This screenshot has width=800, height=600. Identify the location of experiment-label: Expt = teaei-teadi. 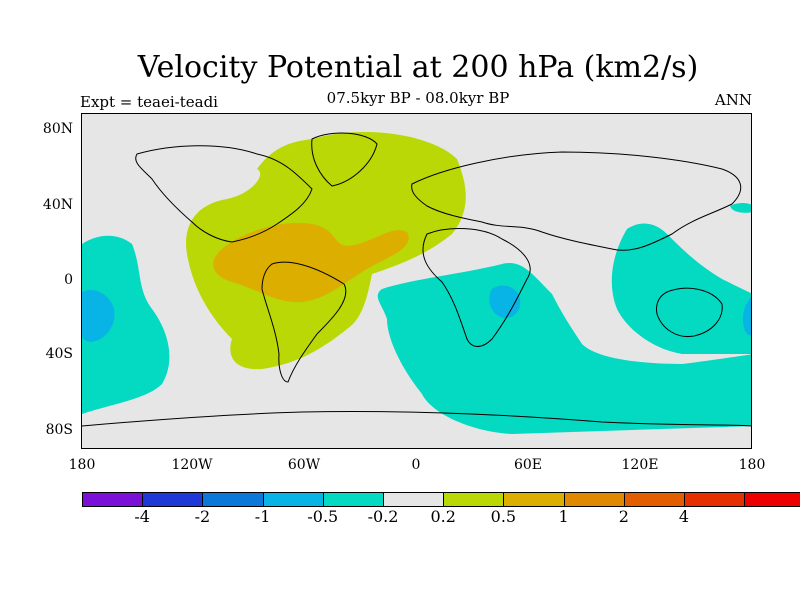
(149, 102).